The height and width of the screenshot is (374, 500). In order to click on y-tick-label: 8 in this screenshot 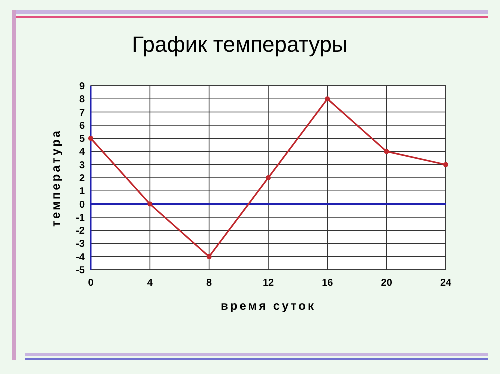, I will do `click(82, 100)`.